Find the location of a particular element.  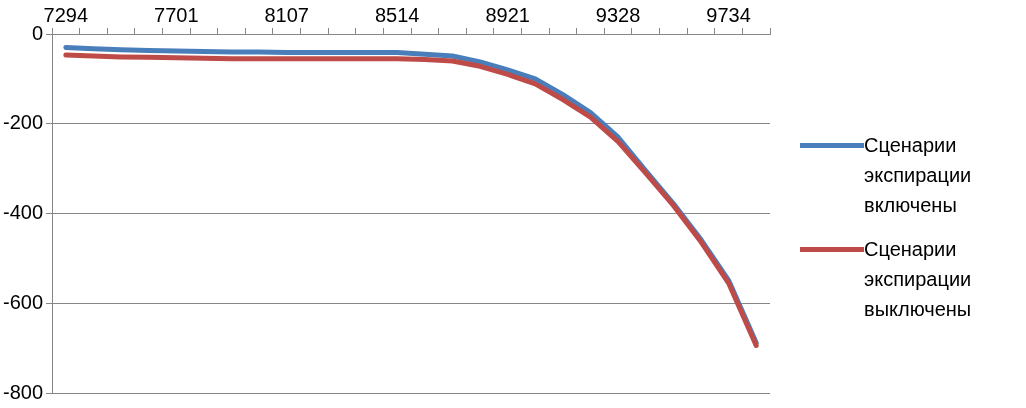

x-tick-label: 9328 is located at coordinates (618, 14).